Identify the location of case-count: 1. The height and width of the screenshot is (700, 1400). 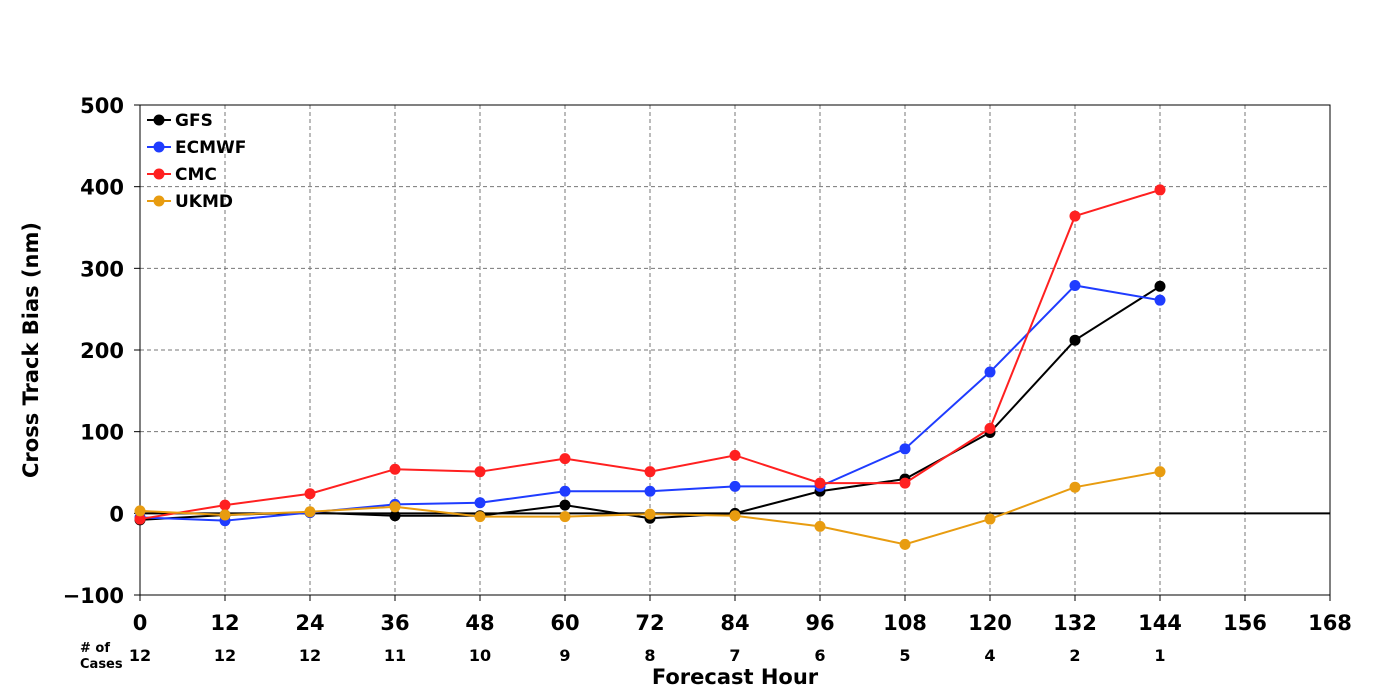
(1159, 655).